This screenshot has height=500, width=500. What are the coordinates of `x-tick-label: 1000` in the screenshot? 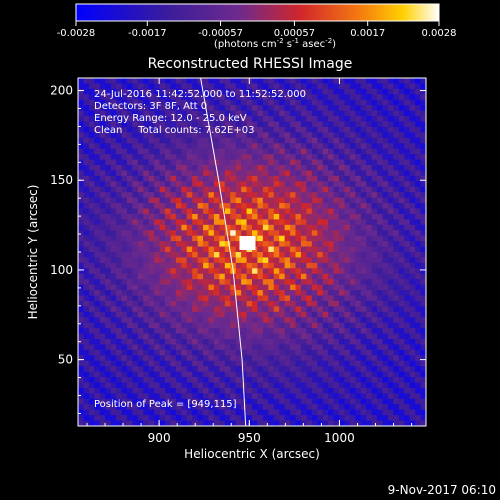 It's located at (339, 438).